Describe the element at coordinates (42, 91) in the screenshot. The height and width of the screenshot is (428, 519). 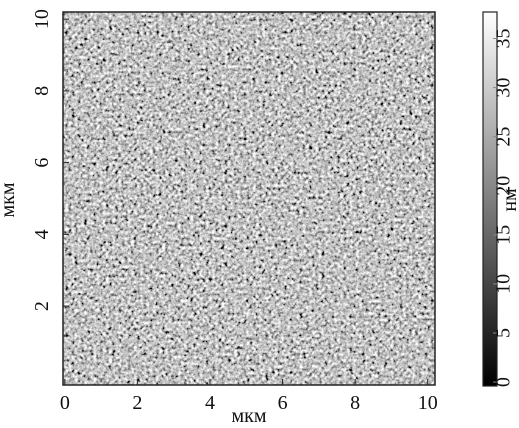
I see `y-tick-label: 8` at that location.